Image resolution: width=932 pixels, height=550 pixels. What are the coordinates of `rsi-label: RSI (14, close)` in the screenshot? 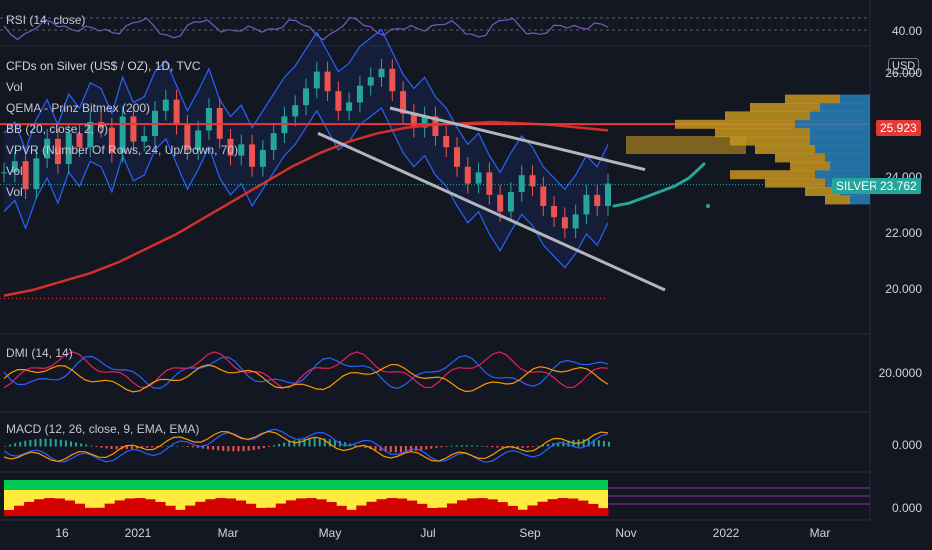 It's located at (46, 20).